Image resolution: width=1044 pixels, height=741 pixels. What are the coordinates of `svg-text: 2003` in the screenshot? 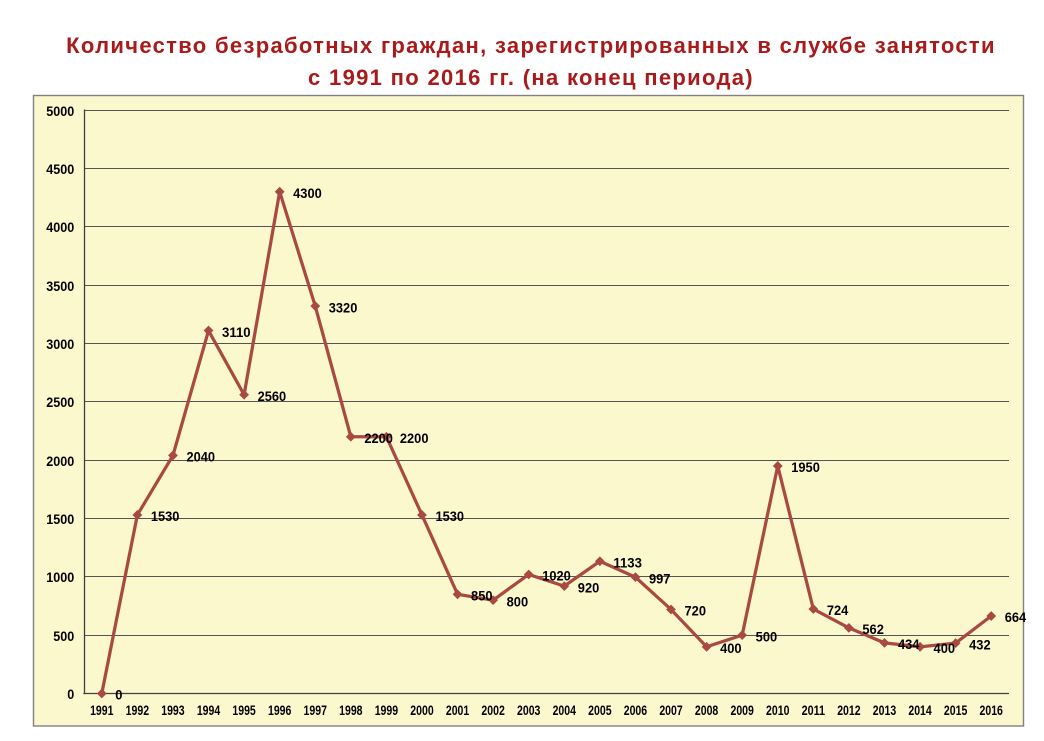 It's located at (529, 710).